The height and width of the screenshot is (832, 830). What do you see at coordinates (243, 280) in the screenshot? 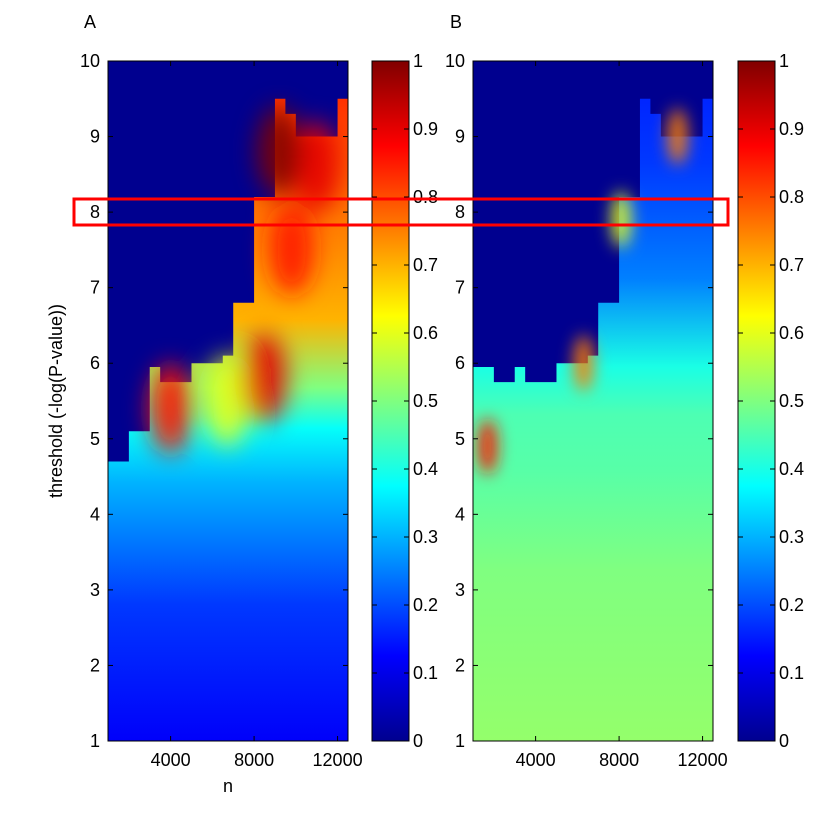
I see `heatmap-a-hotspots` at bounding box center [243, 280].